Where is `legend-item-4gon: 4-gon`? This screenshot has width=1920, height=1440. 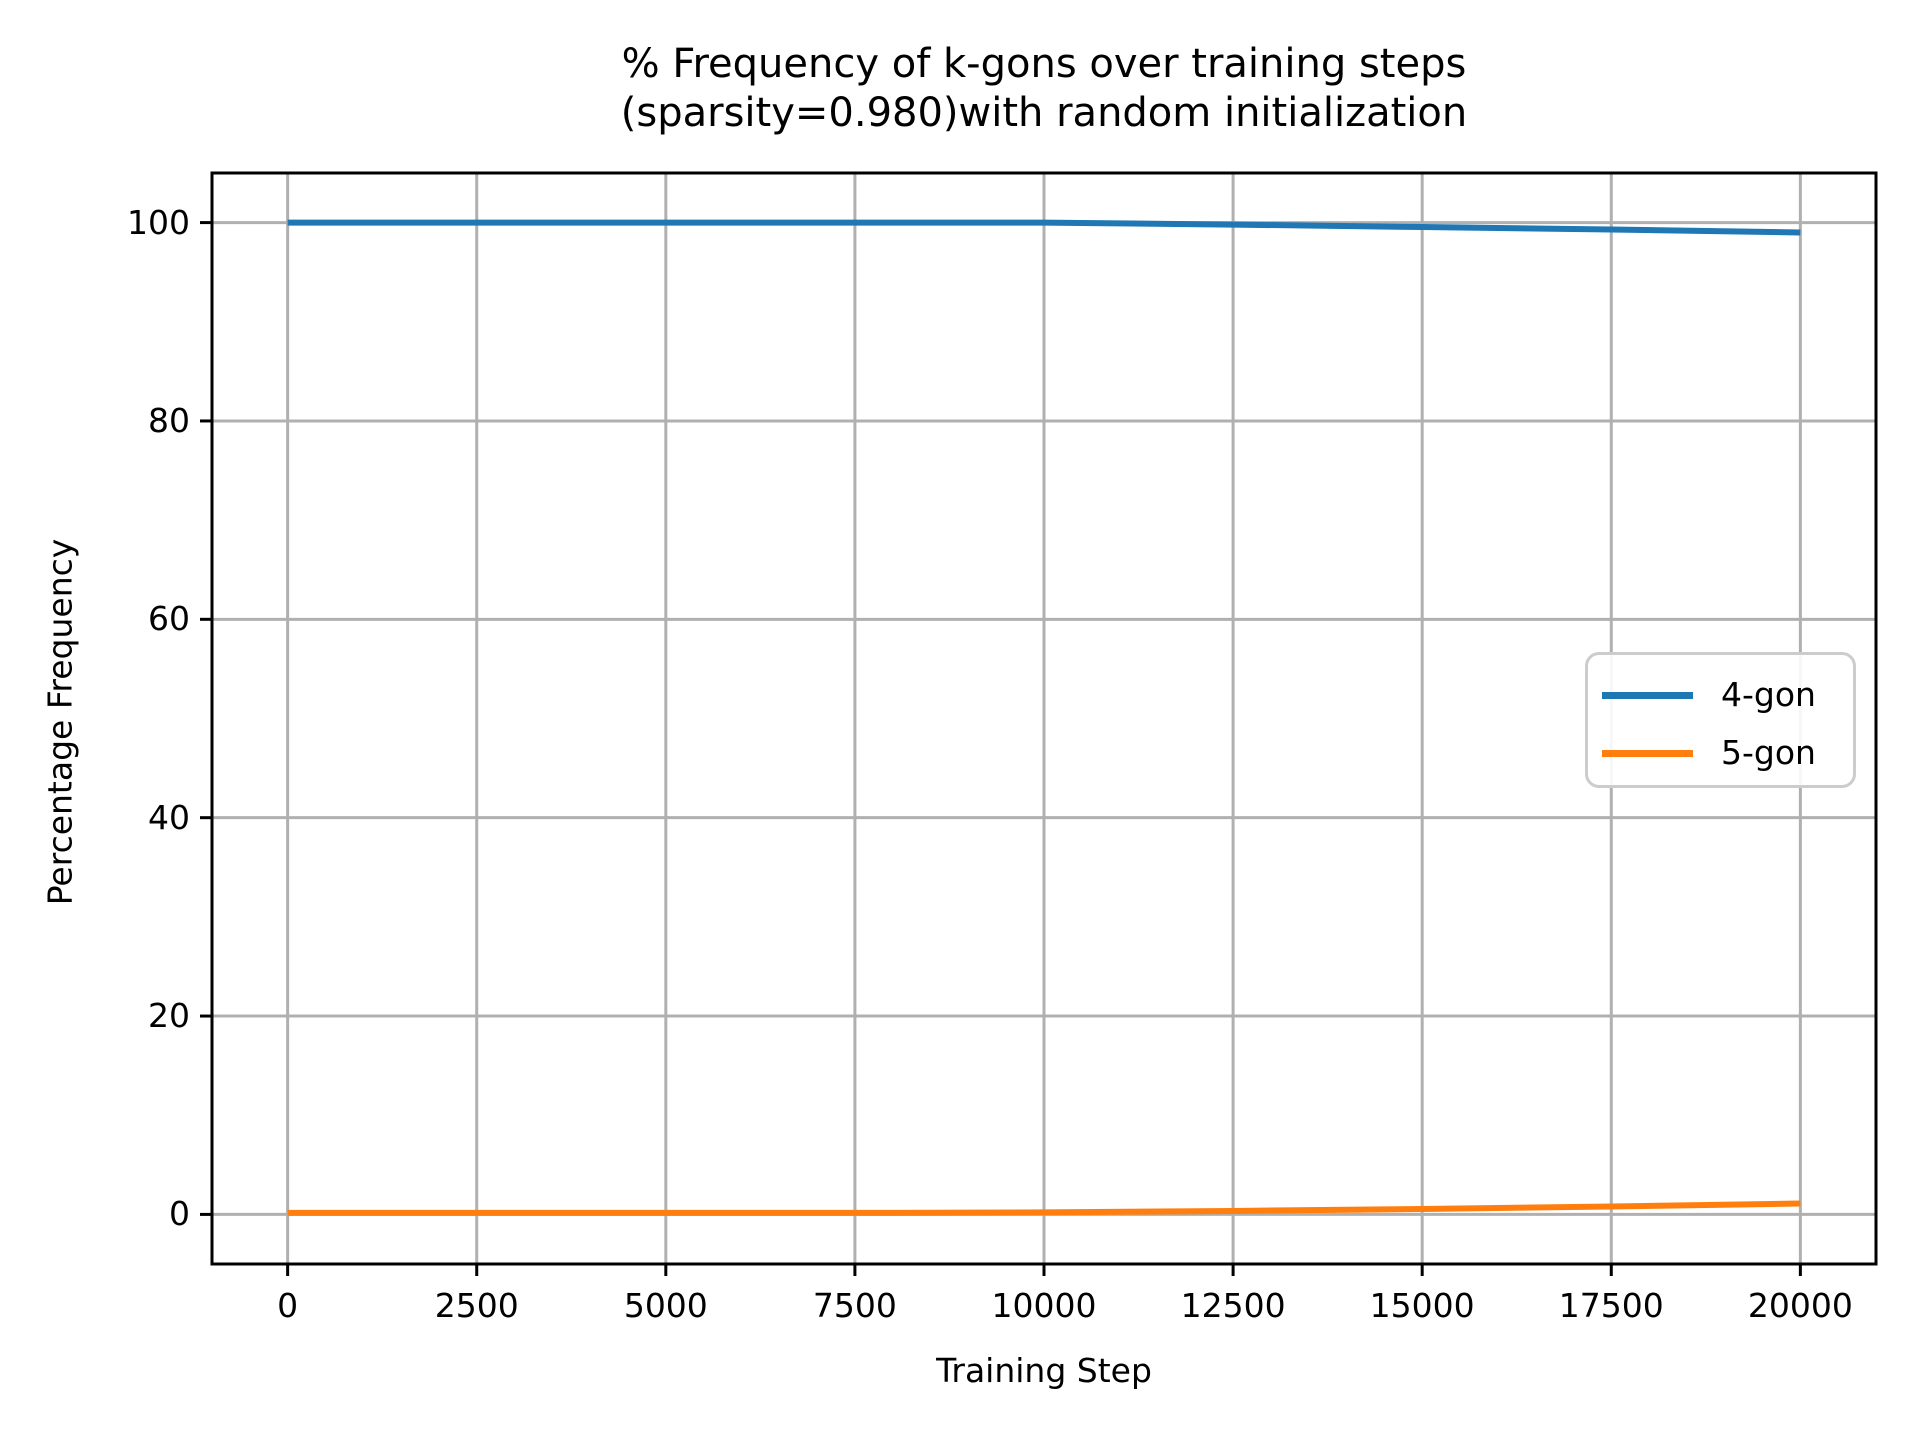 legend-item-4gon: 4-gon is located at coordinates (1727, 695).